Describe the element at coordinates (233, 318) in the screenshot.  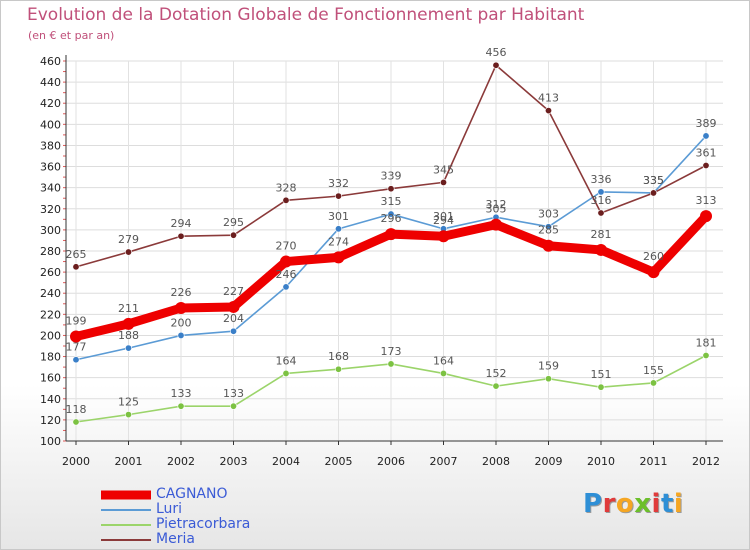
I see `value-label: 204` at that location.